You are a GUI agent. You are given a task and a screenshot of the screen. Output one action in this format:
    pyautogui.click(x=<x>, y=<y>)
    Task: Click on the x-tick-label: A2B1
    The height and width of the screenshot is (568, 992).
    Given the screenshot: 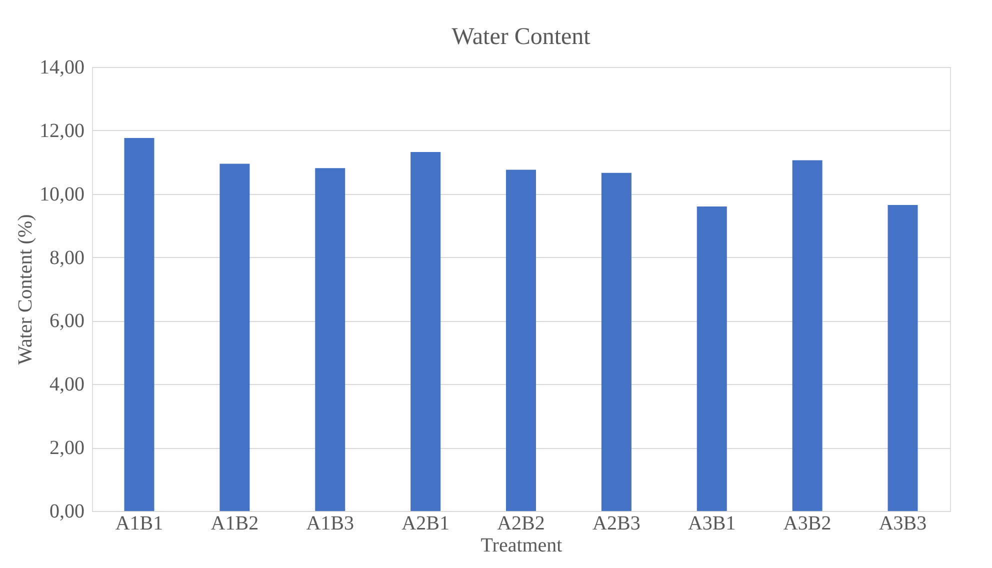 What is the action you would take?
    pyautogui.click(x=426, y=523)
    